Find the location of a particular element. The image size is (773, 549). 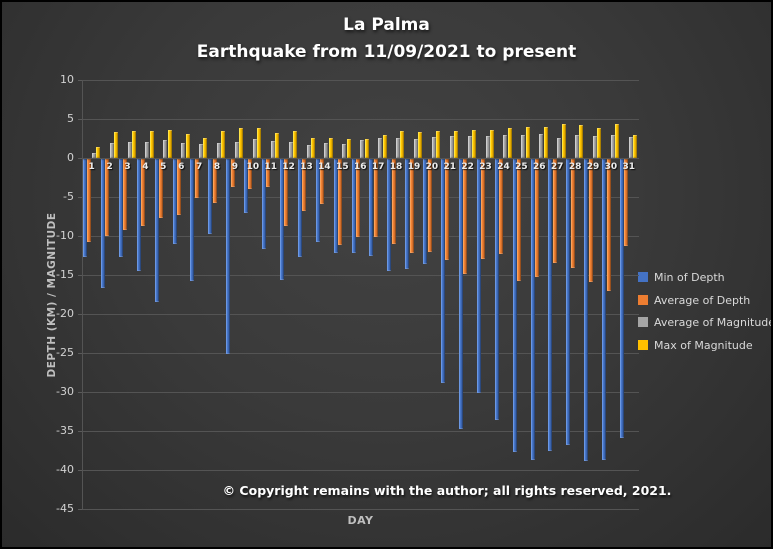

x-axis-day-label: 27 is located at coordinates (557, 167).